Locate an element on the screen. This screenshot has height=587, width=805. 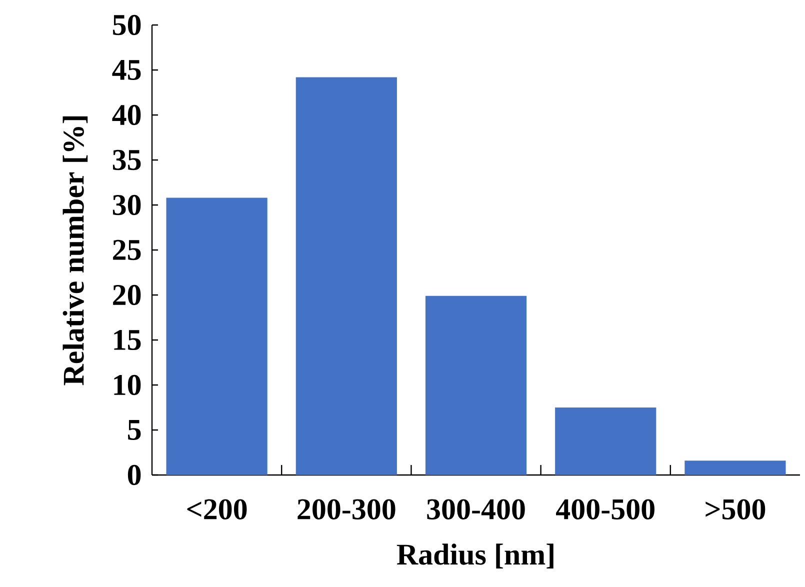
y-tick-label: 10 is located at coordinates (127, 385).